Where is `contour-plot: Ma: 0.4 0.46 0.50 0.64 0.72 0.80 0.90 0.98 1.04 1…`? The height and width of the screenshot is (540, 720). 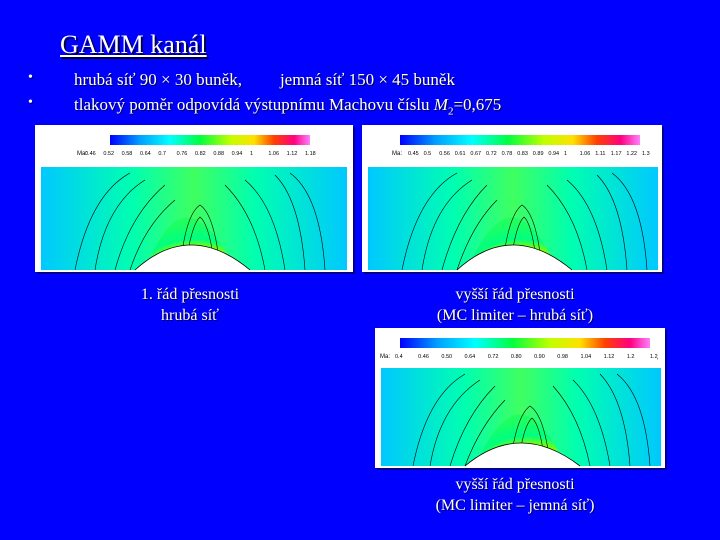
contour-plot: Ma: 0.4 0.46 0.50 0.64 0.72 0.80 0.90 0.98 1.04 1… is located at coordinates (520, 402).